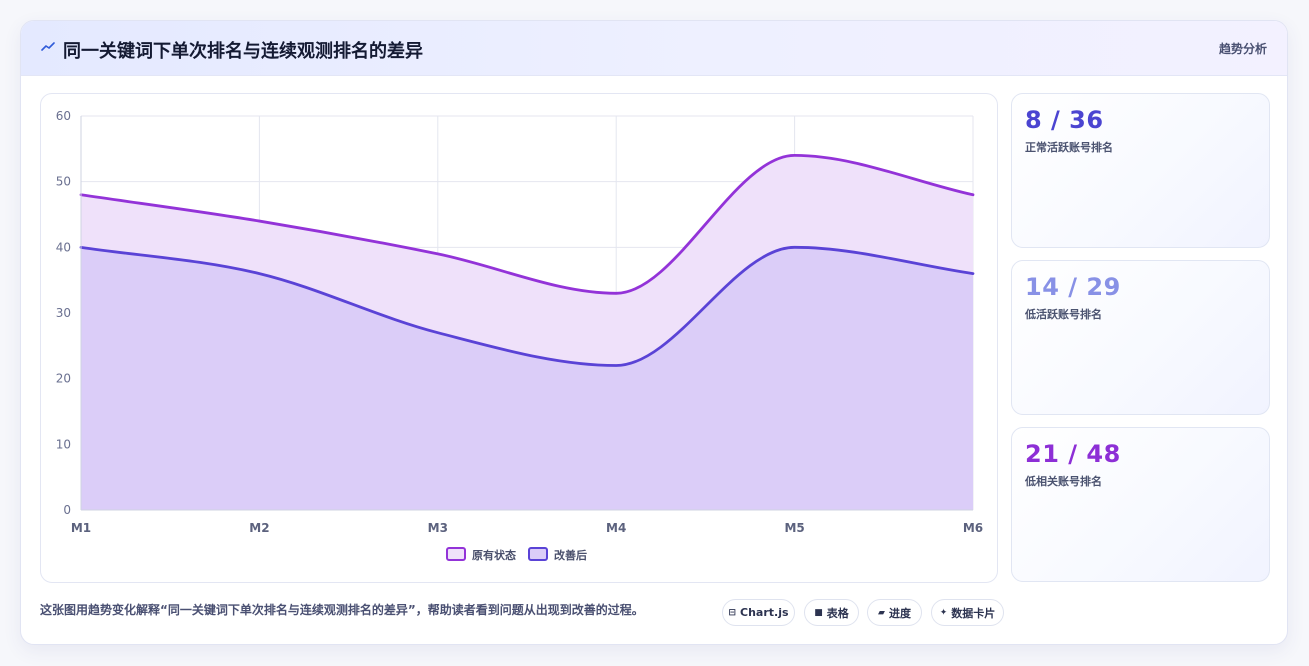 The image size is (1309, 666). I want to click on stat-label: 低相关账号排名, so click(1063, 481).